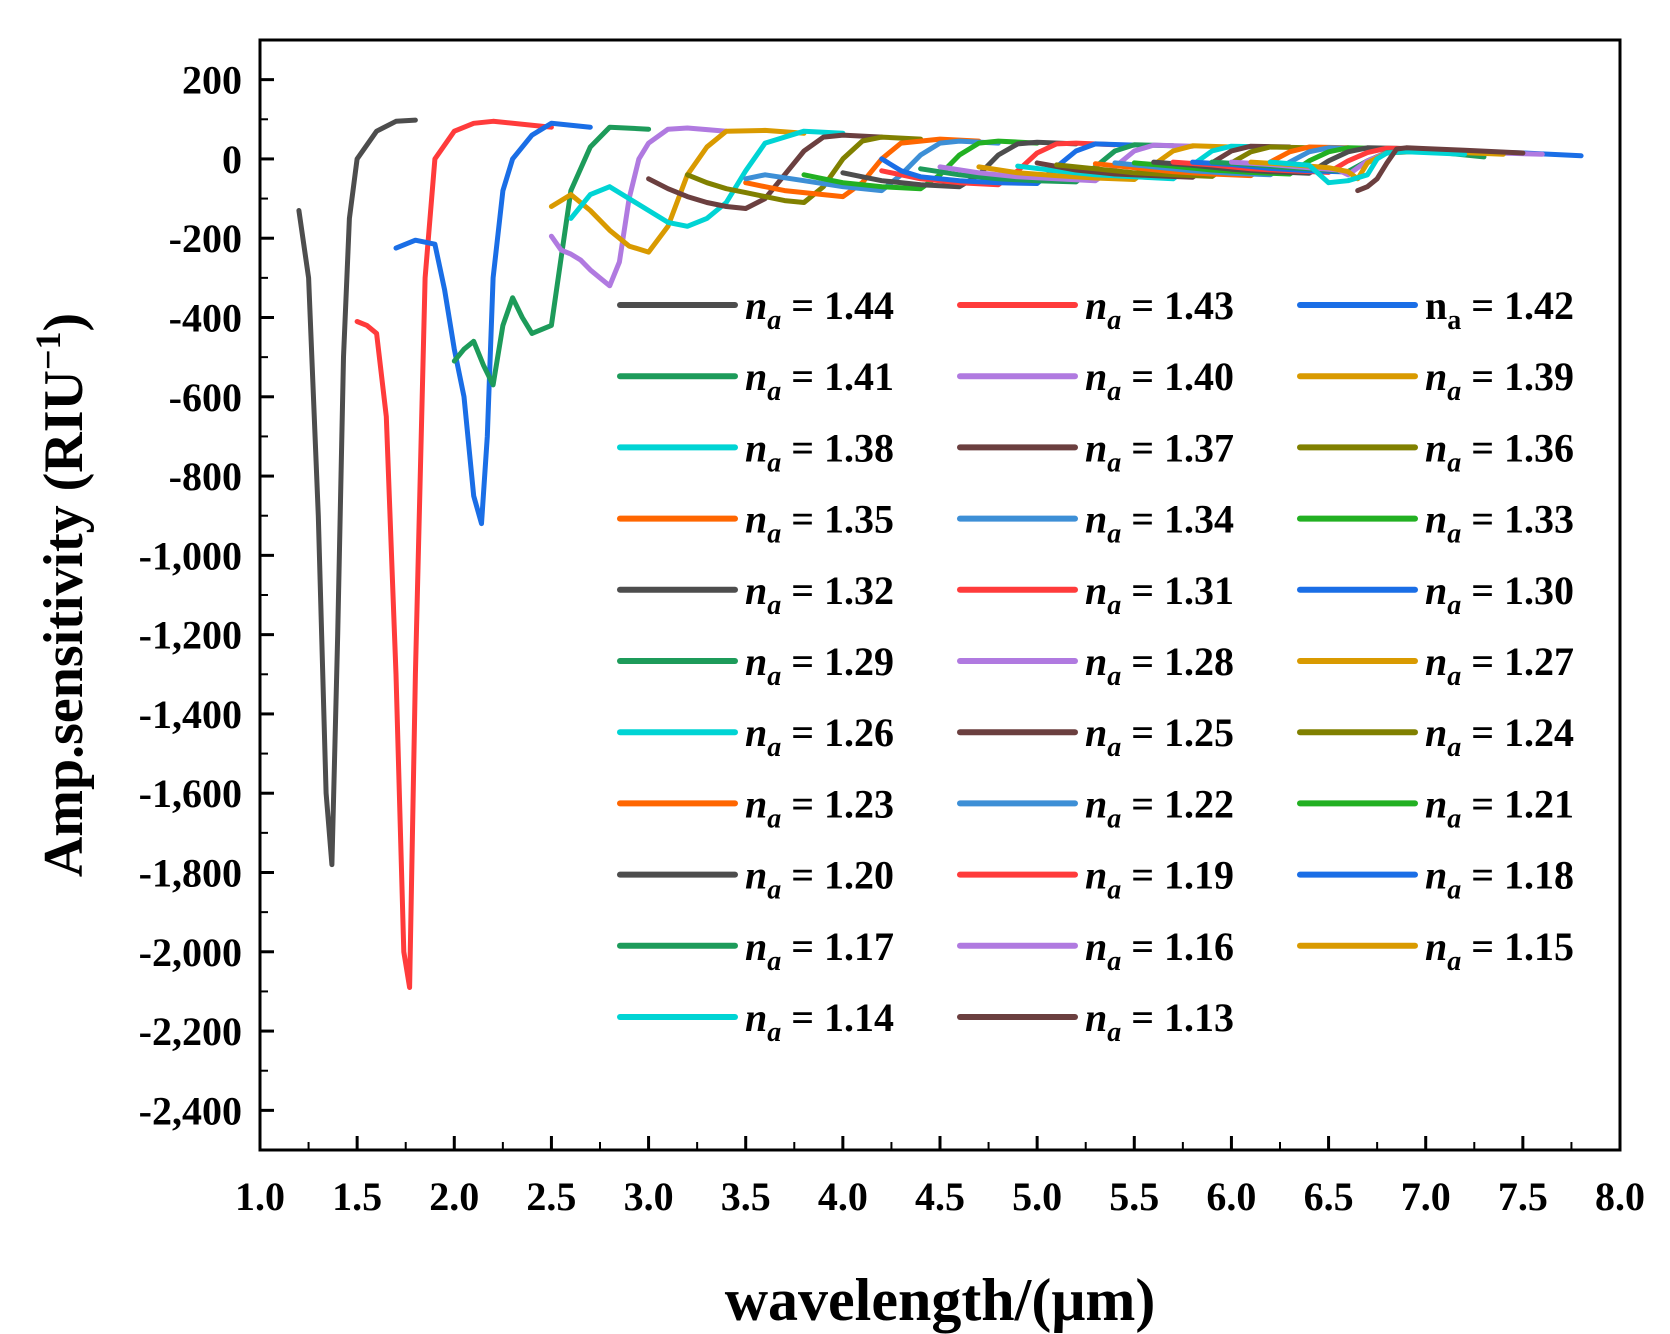 The image size is (1670, 1334). I want to click on legend-item: na = 1.21, so click(1435, 807).